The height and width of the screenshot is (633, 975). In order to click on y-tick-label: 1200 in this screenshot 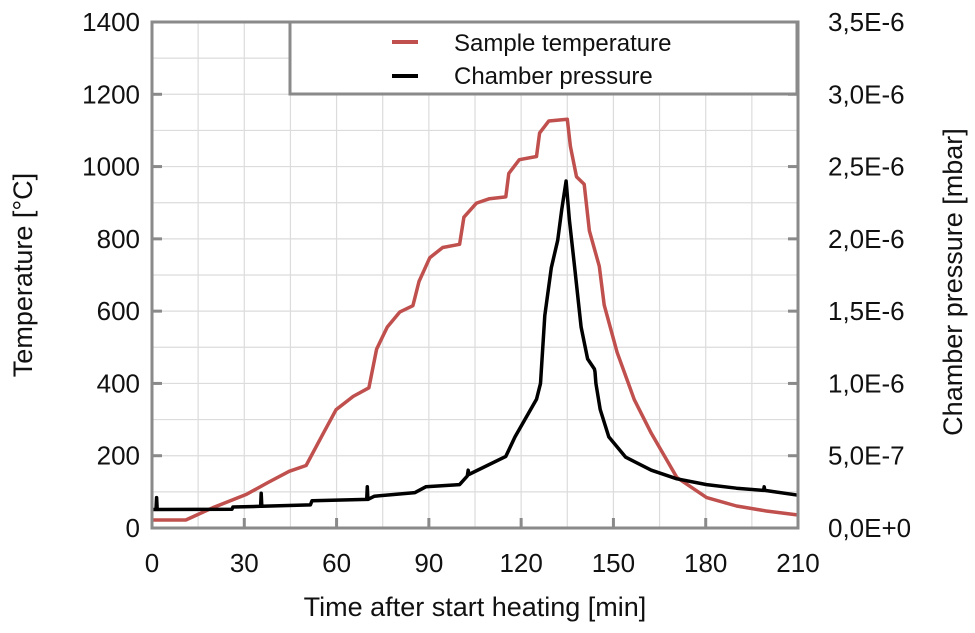, I will do `click(111, 94)`.